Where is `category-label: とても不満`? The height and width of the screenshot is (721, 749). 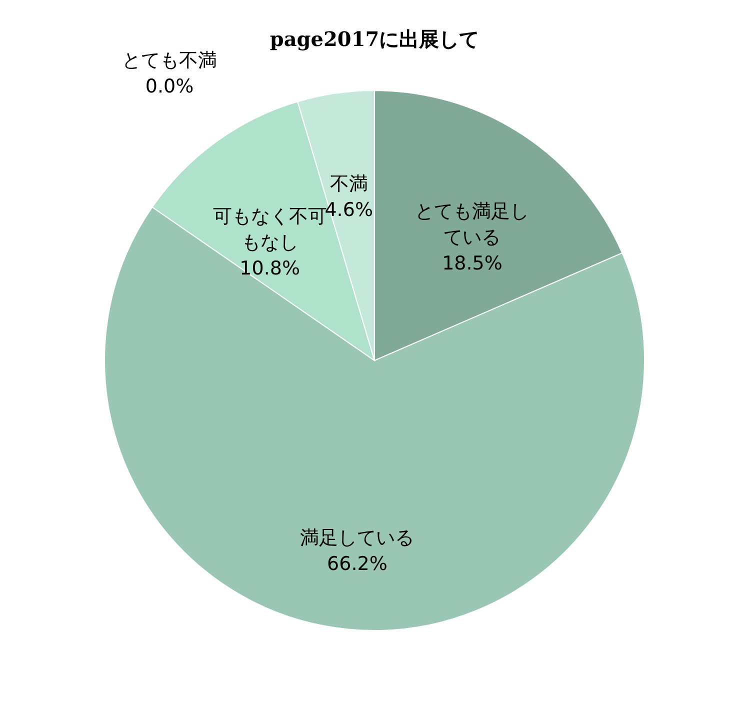
category-label: とても不満 is located at coordinates (169, 61).